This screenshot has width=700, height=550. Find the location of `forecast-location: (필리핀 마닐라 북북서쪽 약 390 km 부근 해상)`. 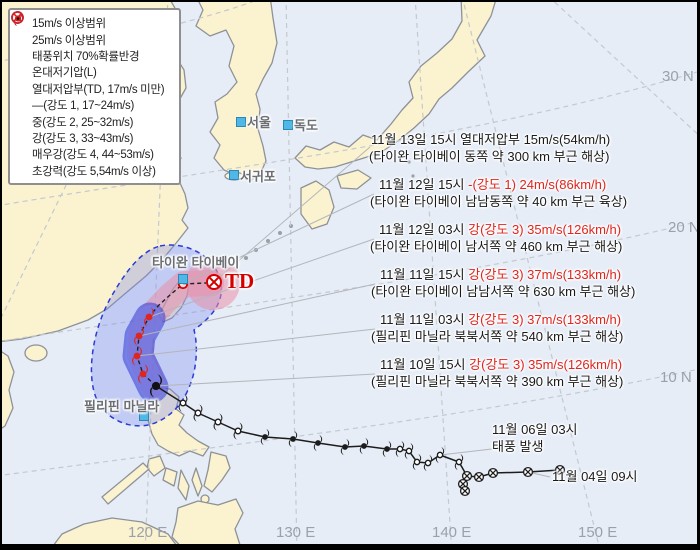

forecast-location: (필리핀 마닐라 북북서쪽 약 390 km 부근 해상) is located at coordinates (497, 381).